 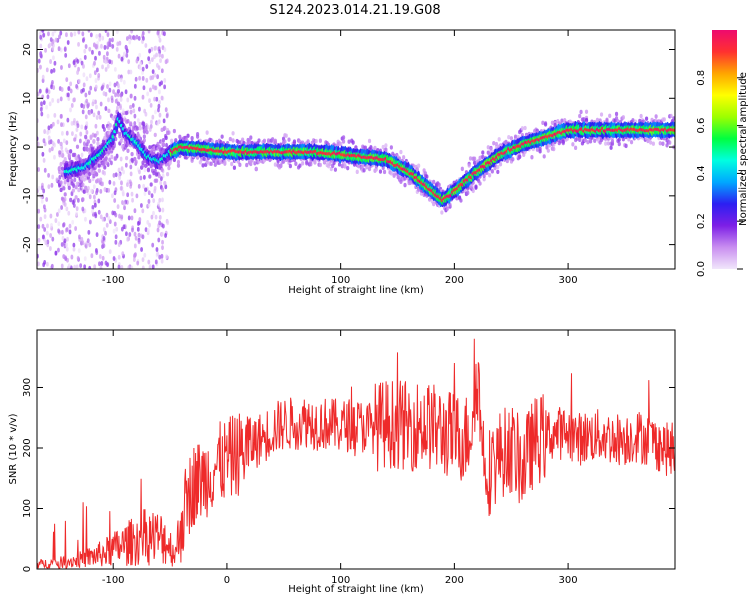 I want to click on x-tick-label: 0, so click(x=227, y=280).